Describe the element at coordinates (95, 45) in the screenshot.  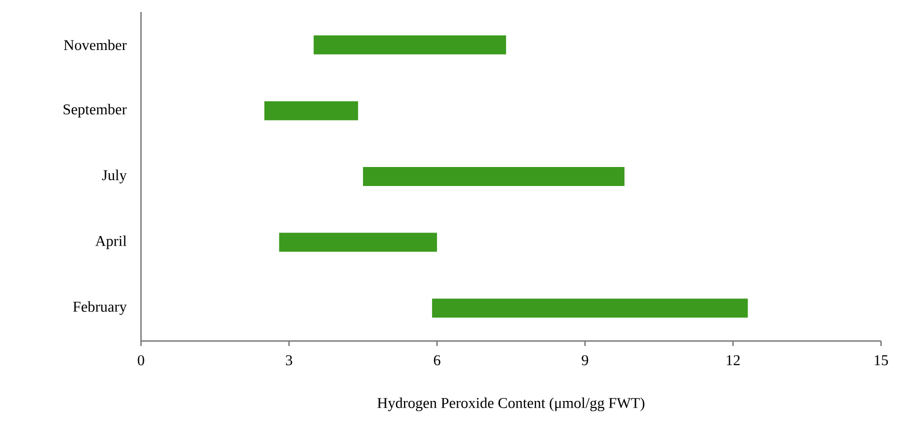
I see `y-tick-label: November` at that location.